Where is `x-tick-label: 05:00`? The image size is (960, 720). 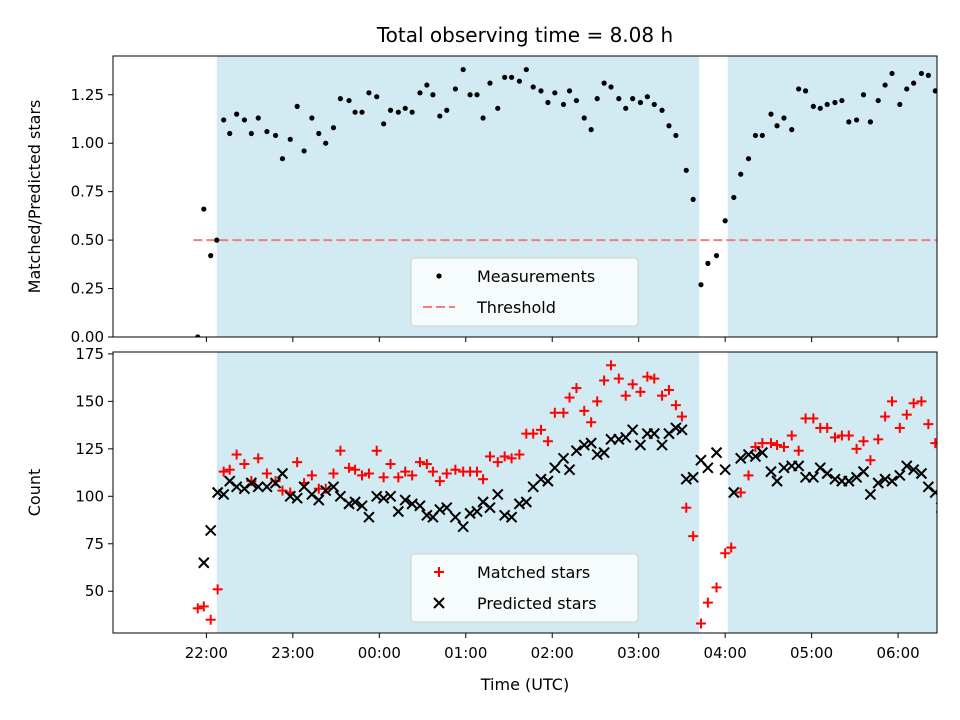
x-tick-label: 05:00 is located at coordinates (811, 653).